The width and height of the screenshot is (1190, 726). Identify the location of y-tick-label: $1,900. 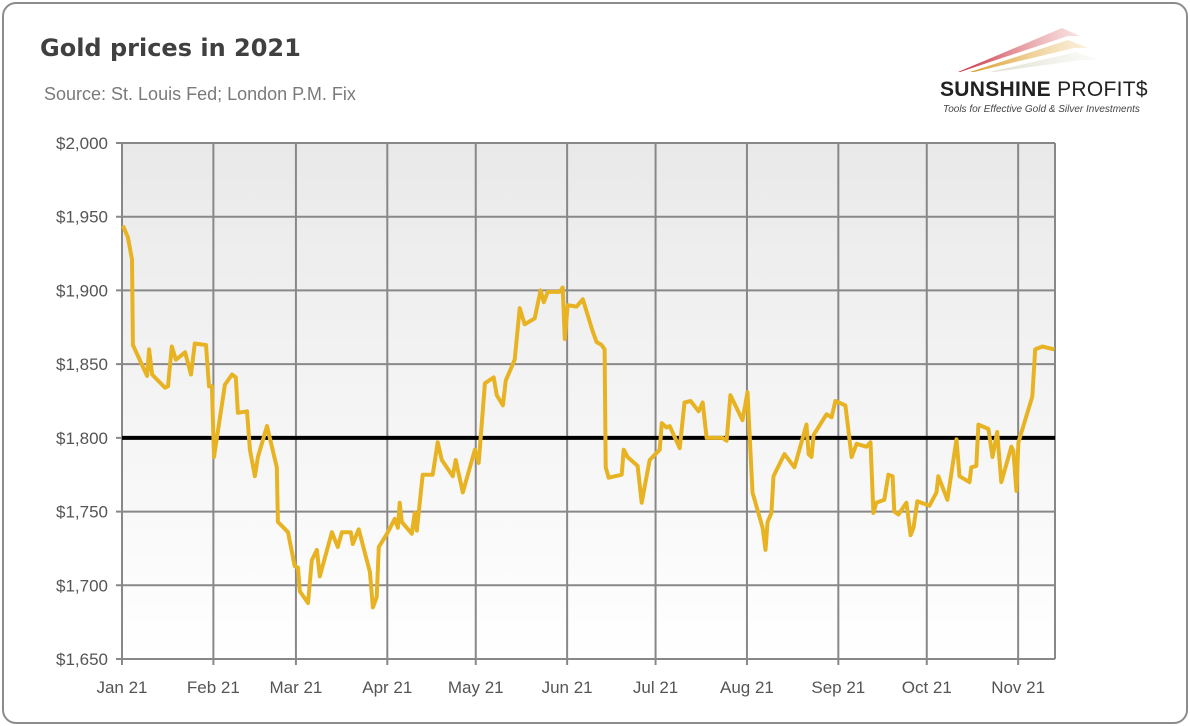
(82, 290).